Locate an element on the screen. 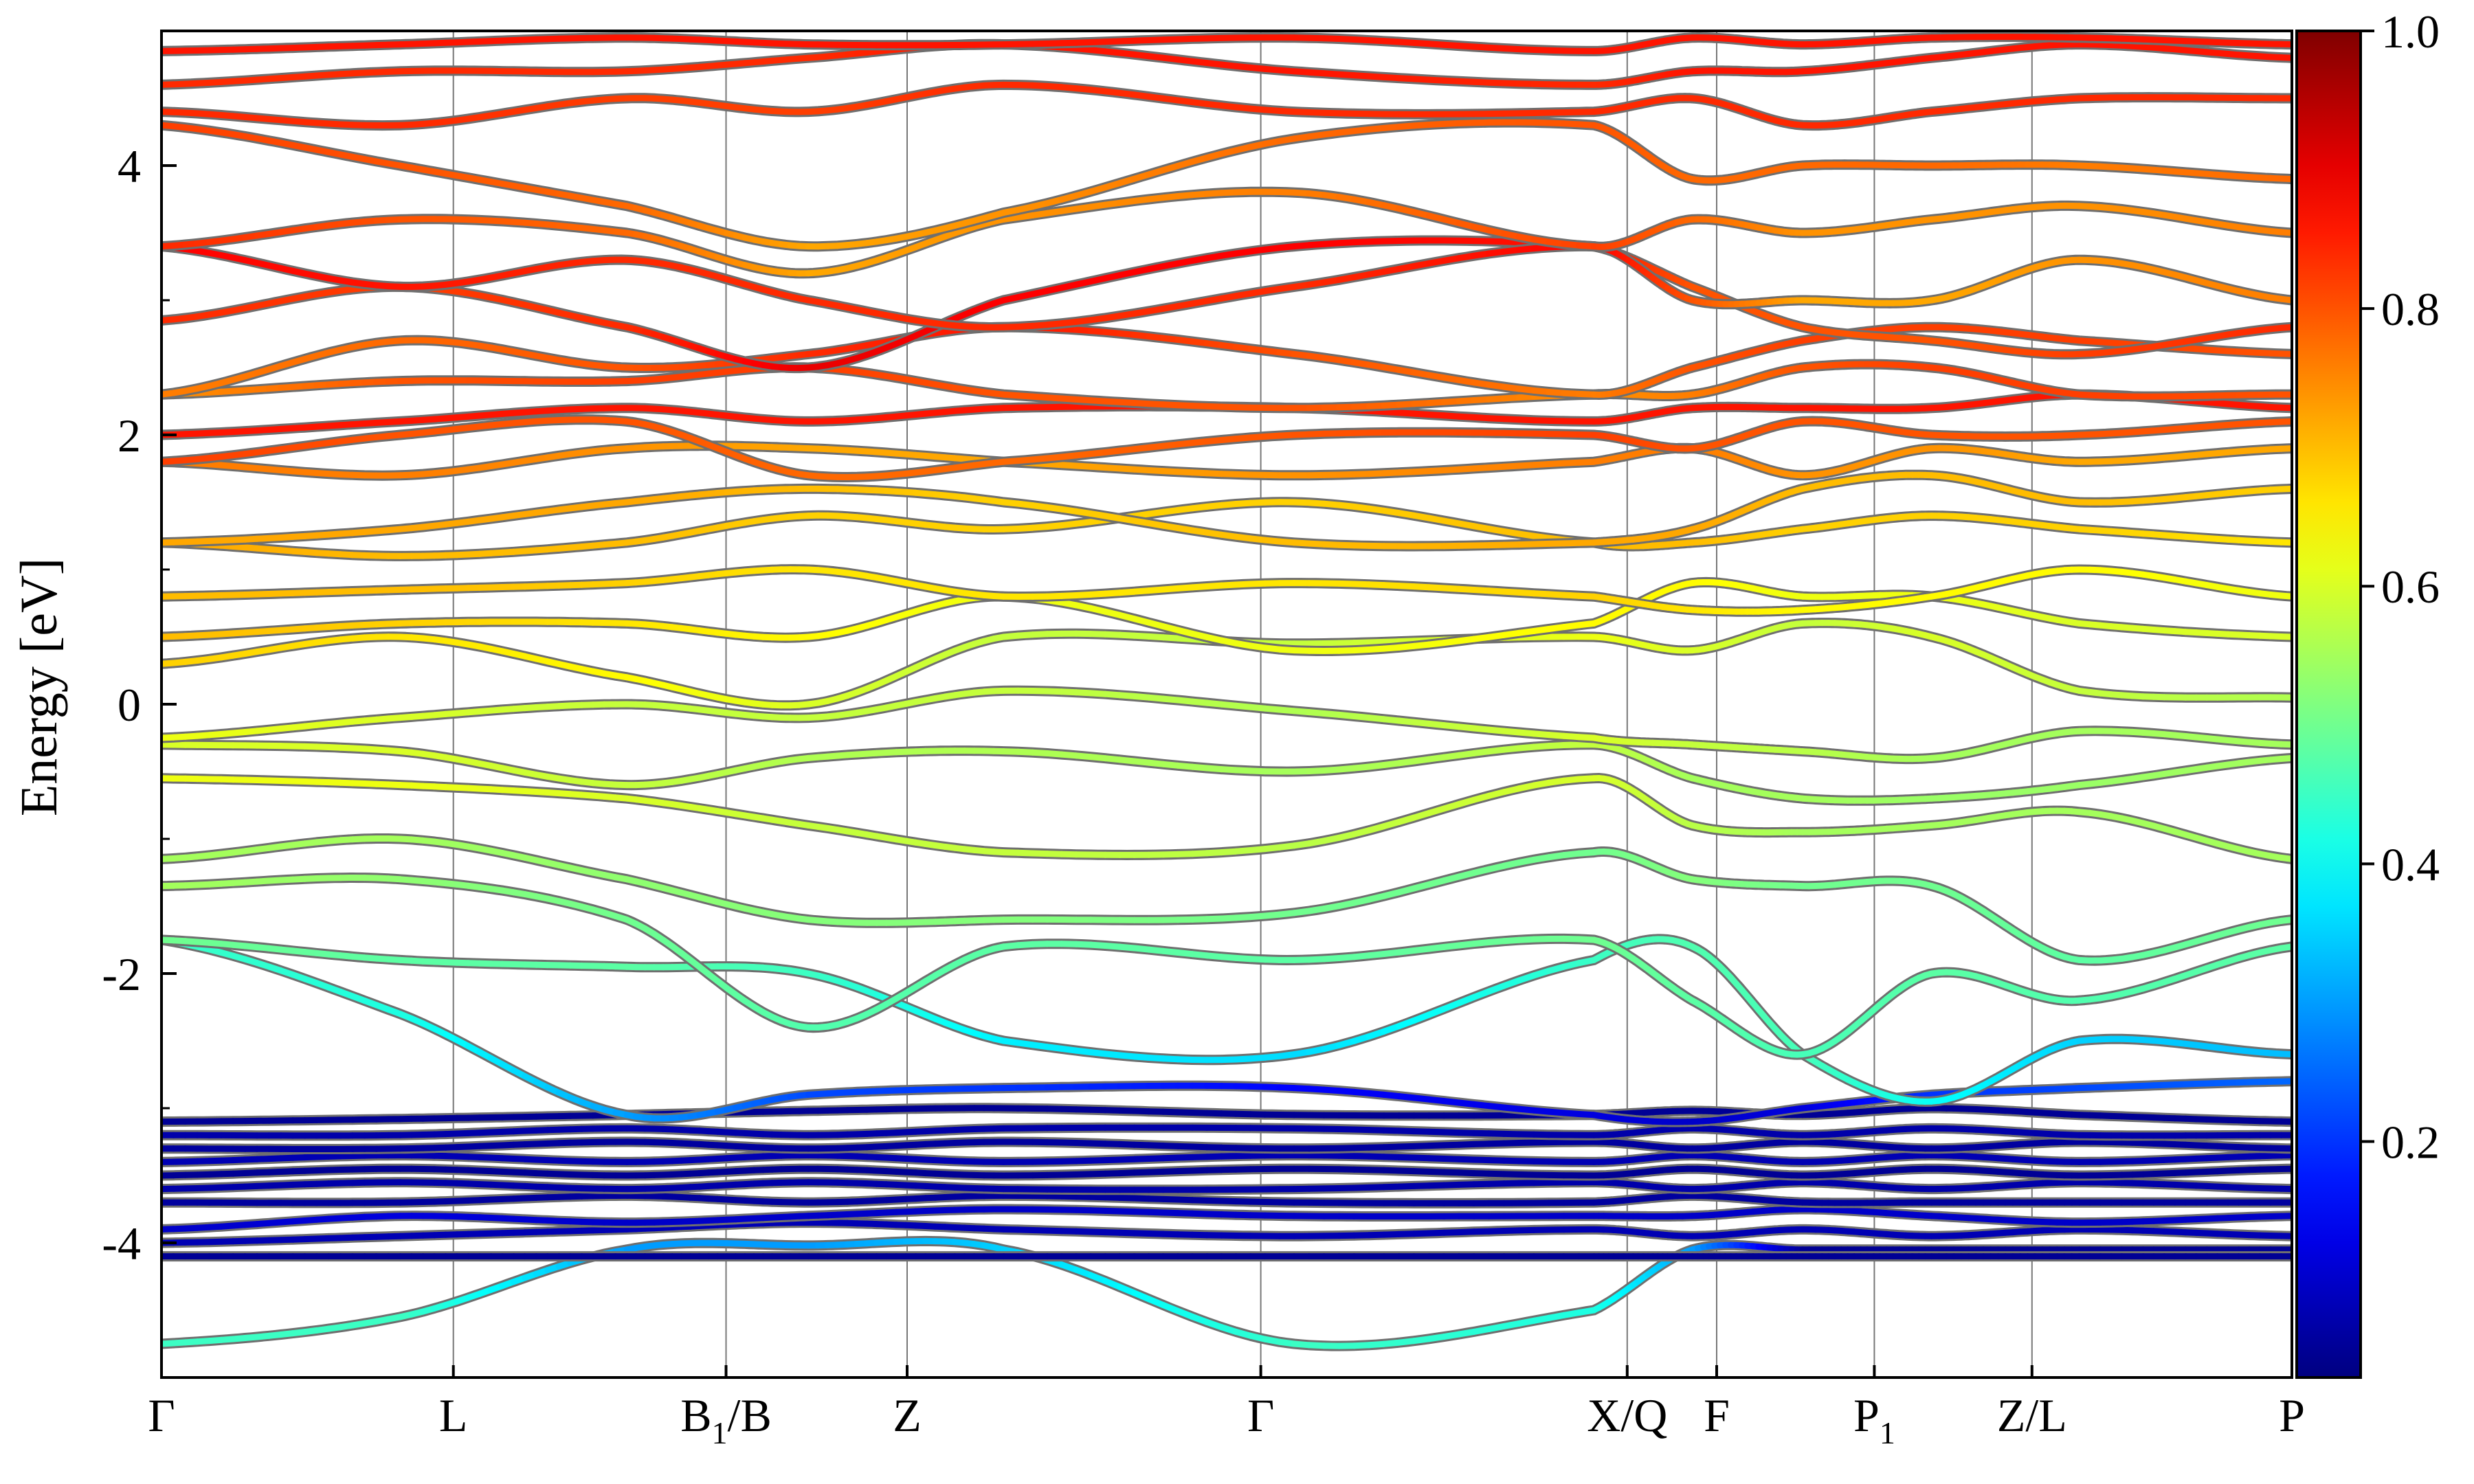 Image resolution: width=2474 pixels, height=1484 pixels. y-tick-label: -2 is located at coordinates (121, 974).